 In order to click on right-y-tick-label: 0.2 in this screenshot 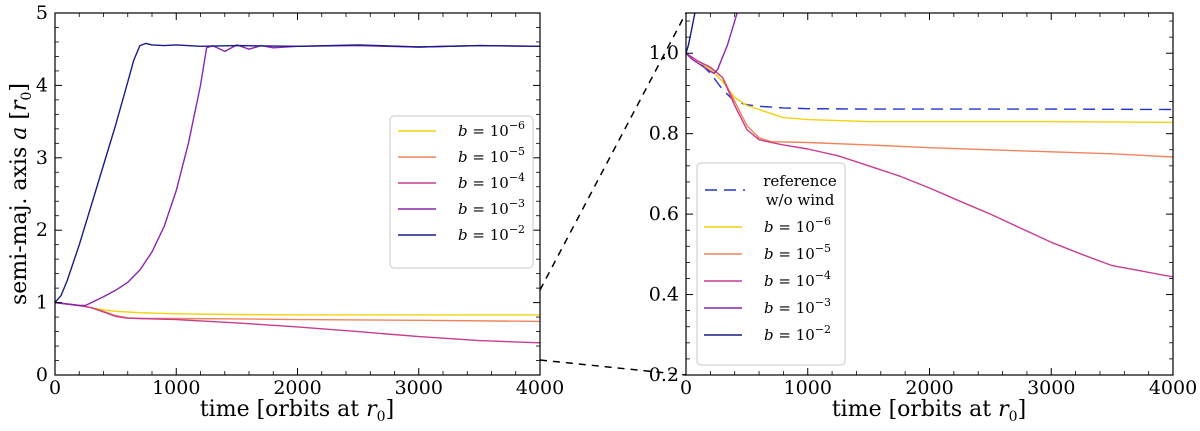, I will do `click(664, 375)`.